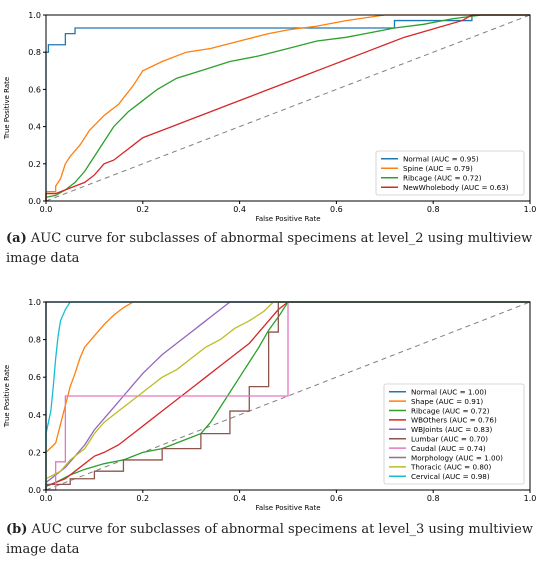  I want to click on legend-entry: WBOthers (AUC = 0.76), so click(454, 420).